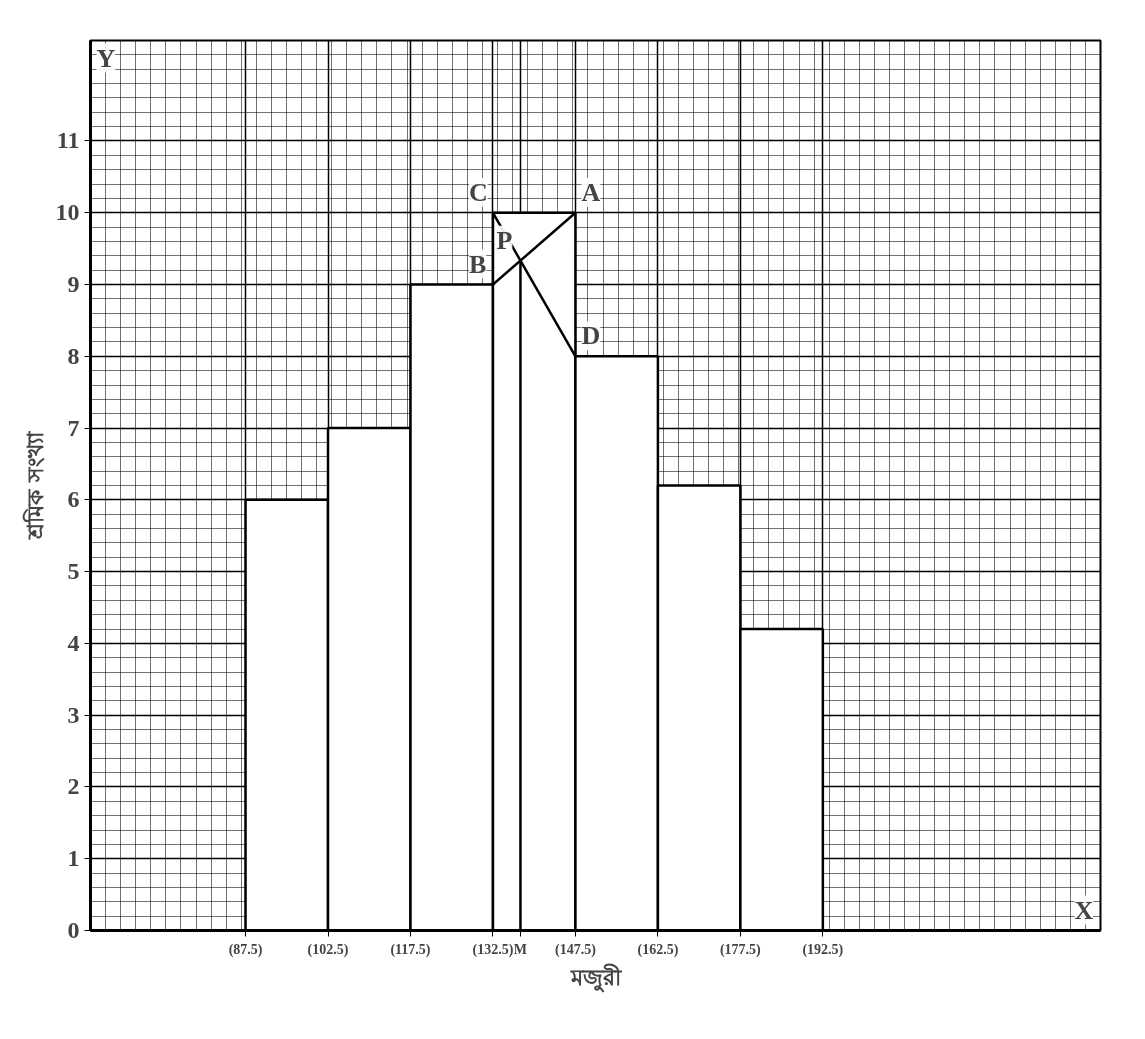  I want to click on annotation: B, so click(477, 264).